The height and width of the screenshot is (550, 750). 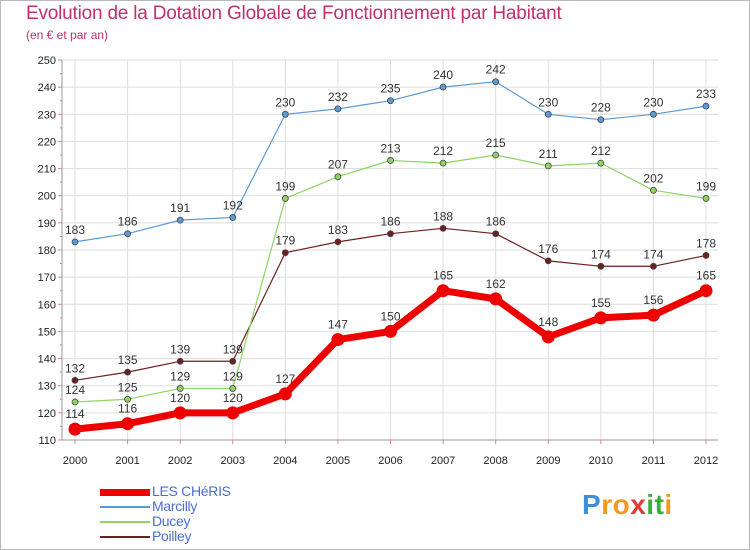 What do you see at coordinates (607, 504) in the screenshot?
I see `brand-letter: r` at bounding box center [607, 504].